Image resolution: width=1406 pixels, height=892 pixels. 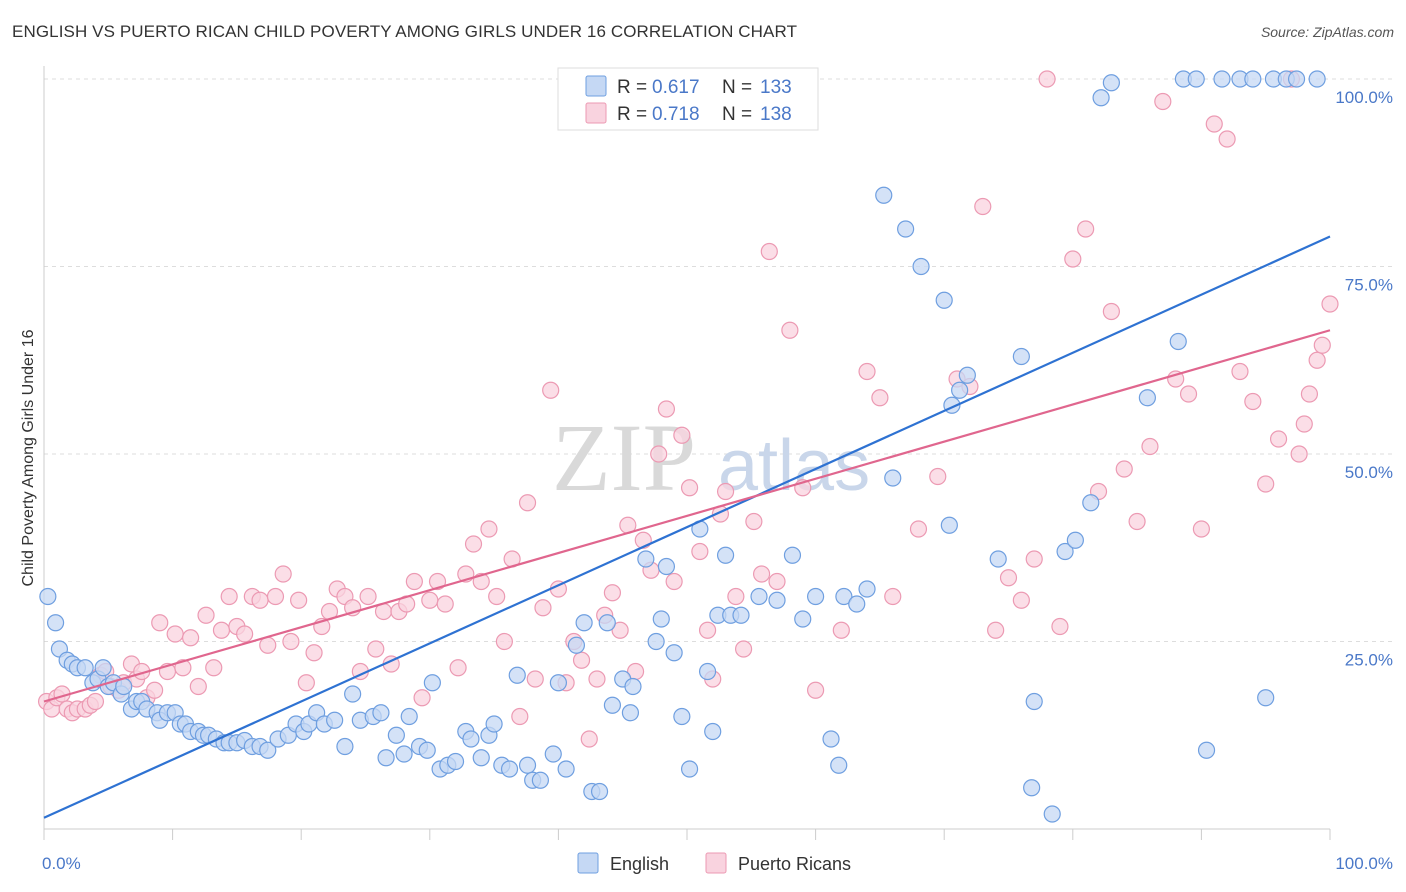 I want to click on bottom-legend: English Puerto Ricans, so click(x=714, y=863).